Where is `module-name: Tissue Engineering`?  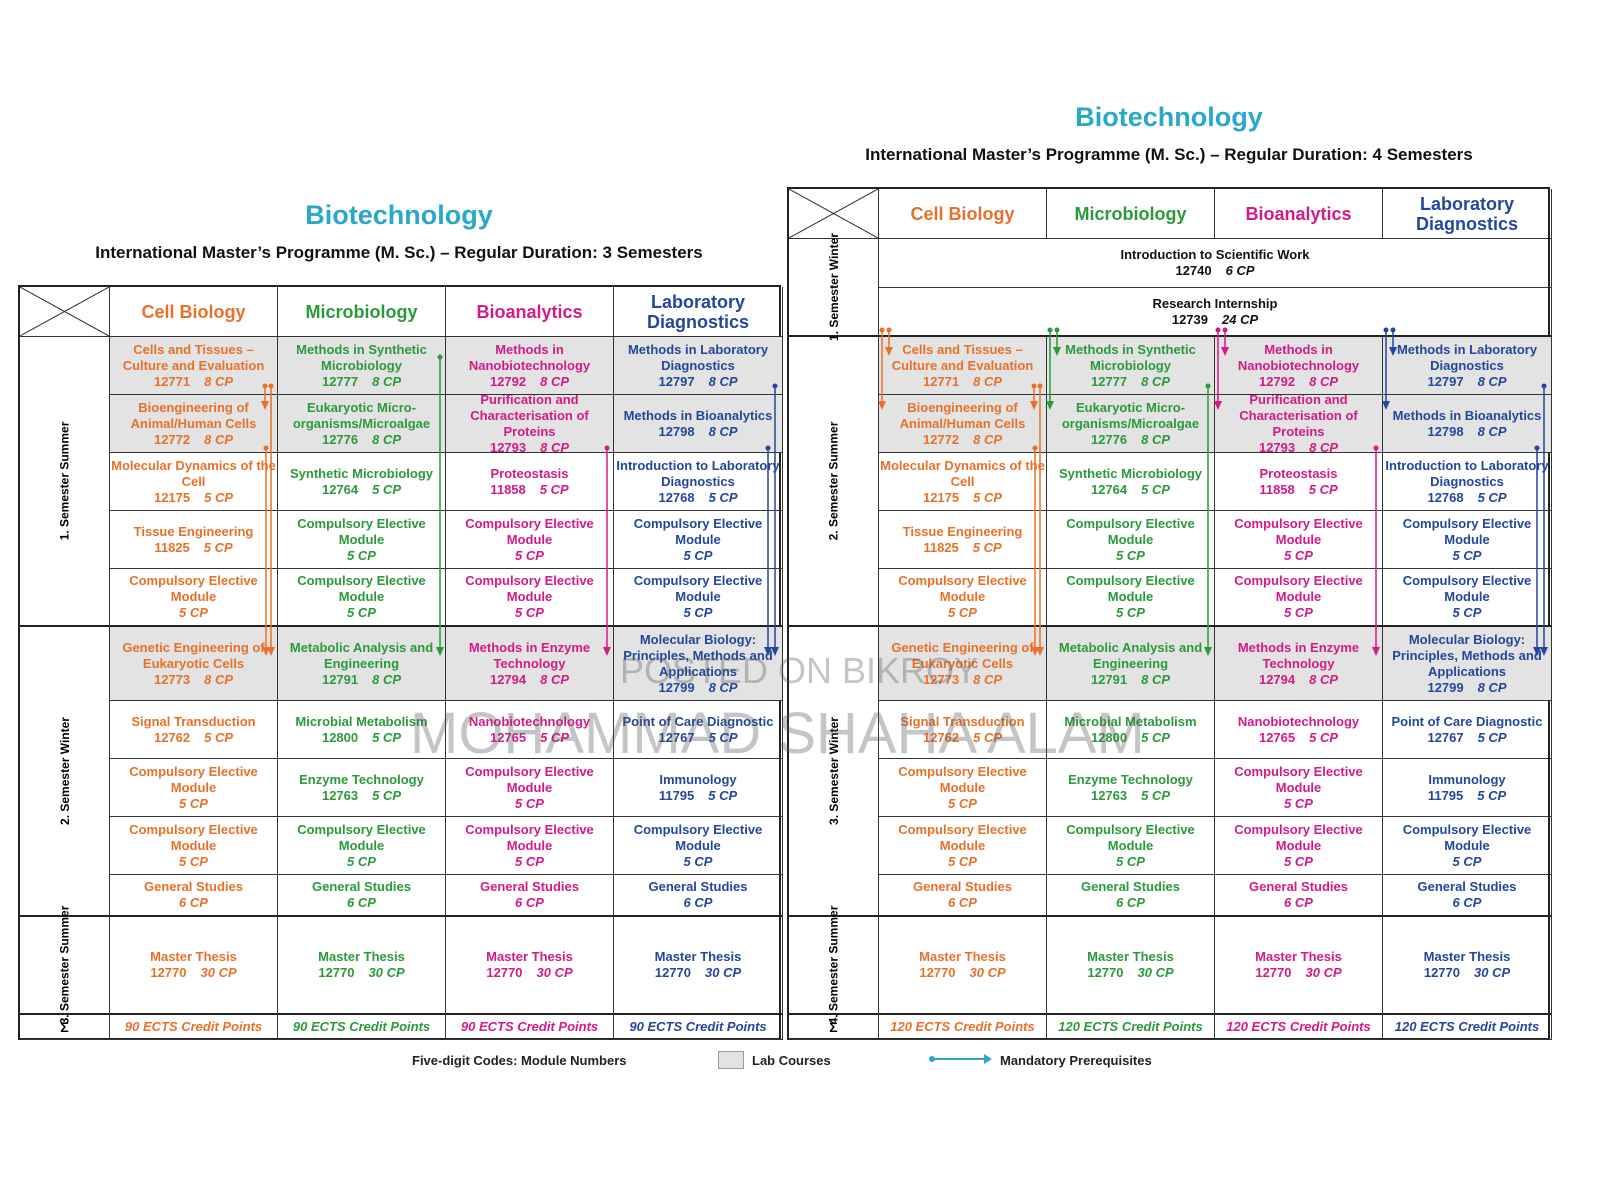 module-name: Tissue Engineering is located at coordinates (962, 531).